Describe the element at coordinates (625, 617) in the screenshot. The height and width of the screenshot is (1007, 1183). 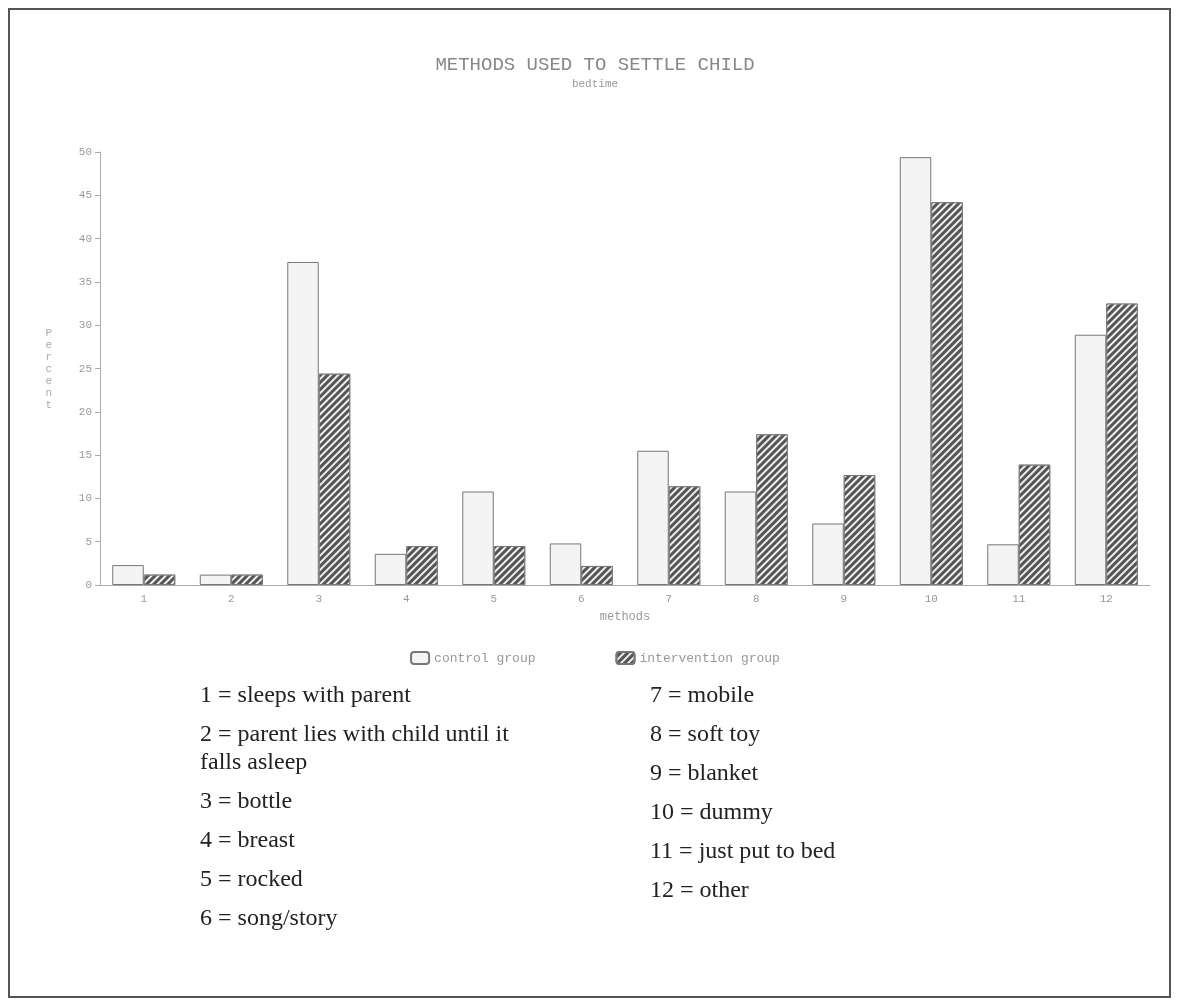
I see `x-axis-title: methods` at that location.